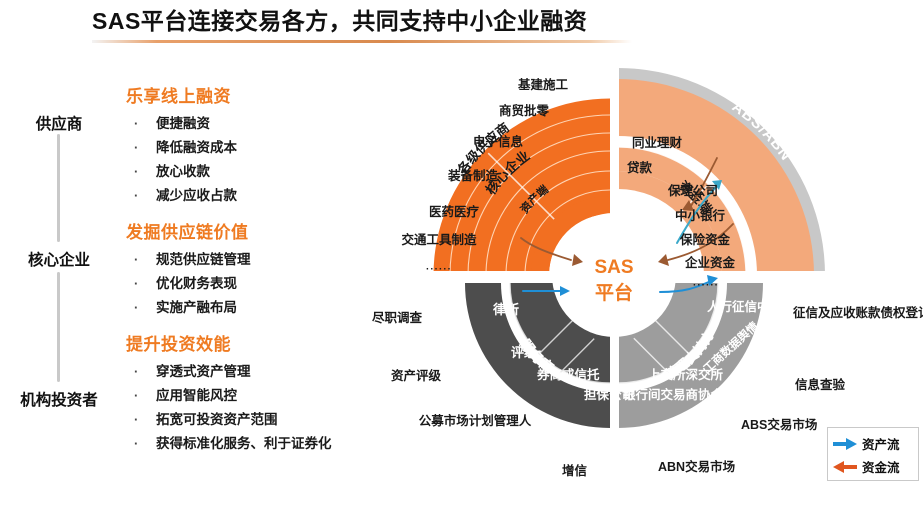  What do you see at coordinates (59, 400) in the screenshot?
I see `stage-label-investor: 机构投资者` at bounding box center [59, 400].